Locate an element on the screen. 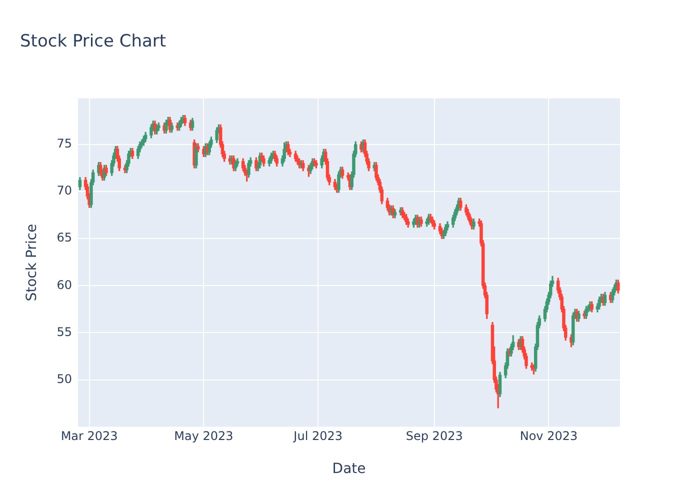 Image resolution: width=700 pixels, height=500 pixels. y-tick-label: 75 is located at coordinates (64, 143).